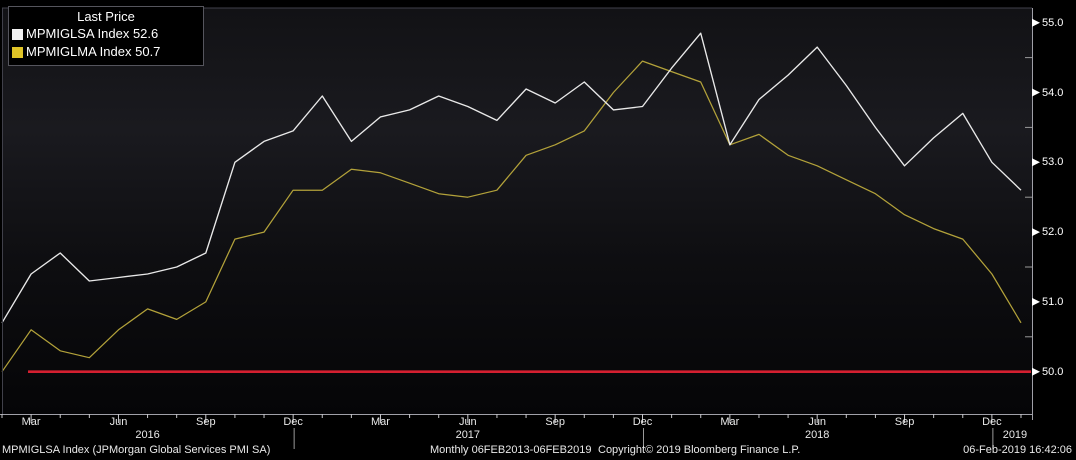 The image size is (1076, 460). What do you see at coordinates (17, 52) in the screenshot?
I see `yellow-square-swatch-icon` at bounding box center [17, 52].